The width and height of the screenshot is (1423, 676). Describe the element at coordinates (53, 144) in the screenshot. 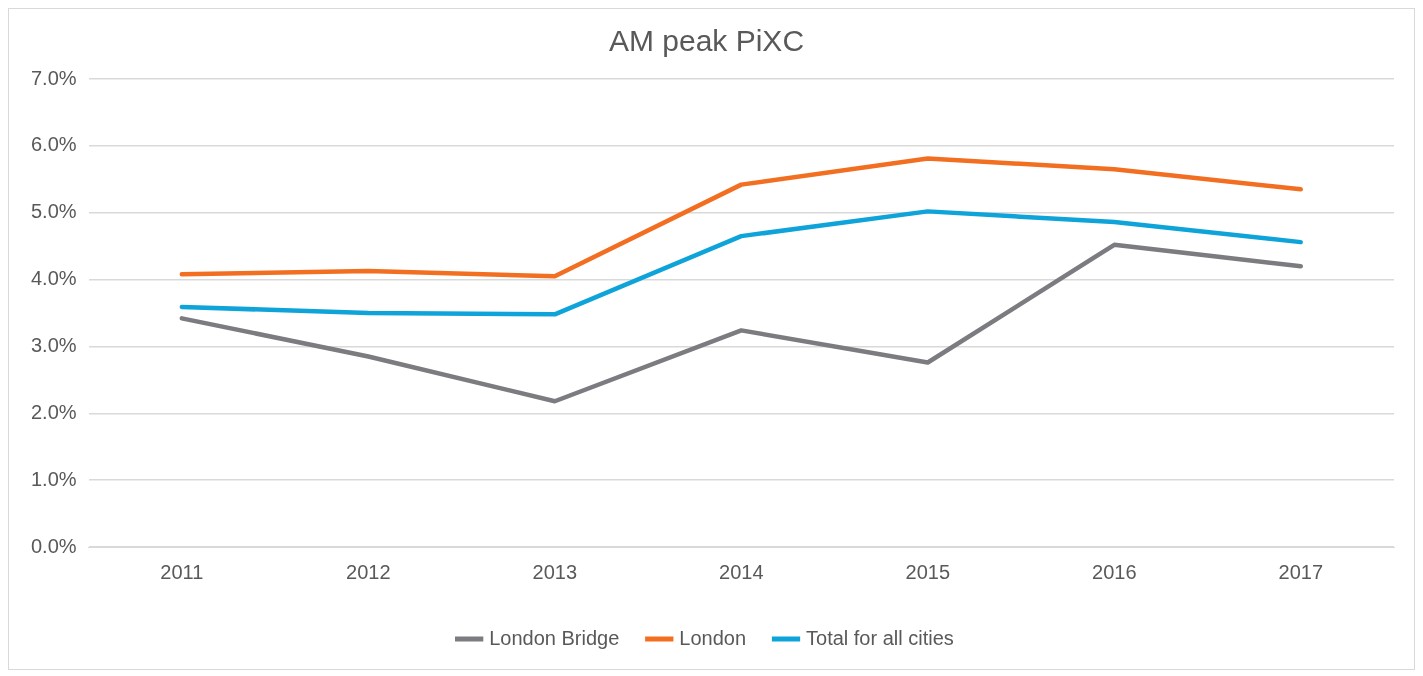

I see `y-tick-label: 6.0%` at that location.